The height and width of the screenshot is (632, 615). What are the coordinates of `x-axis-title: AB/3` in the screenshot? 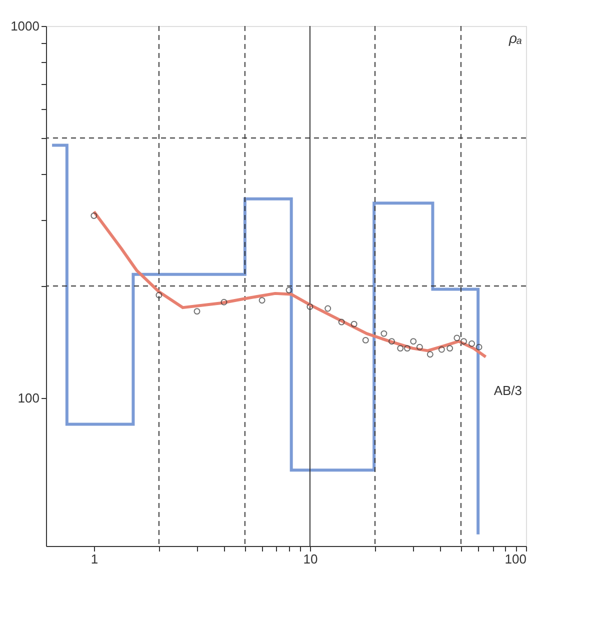 It's located at (508, 390).